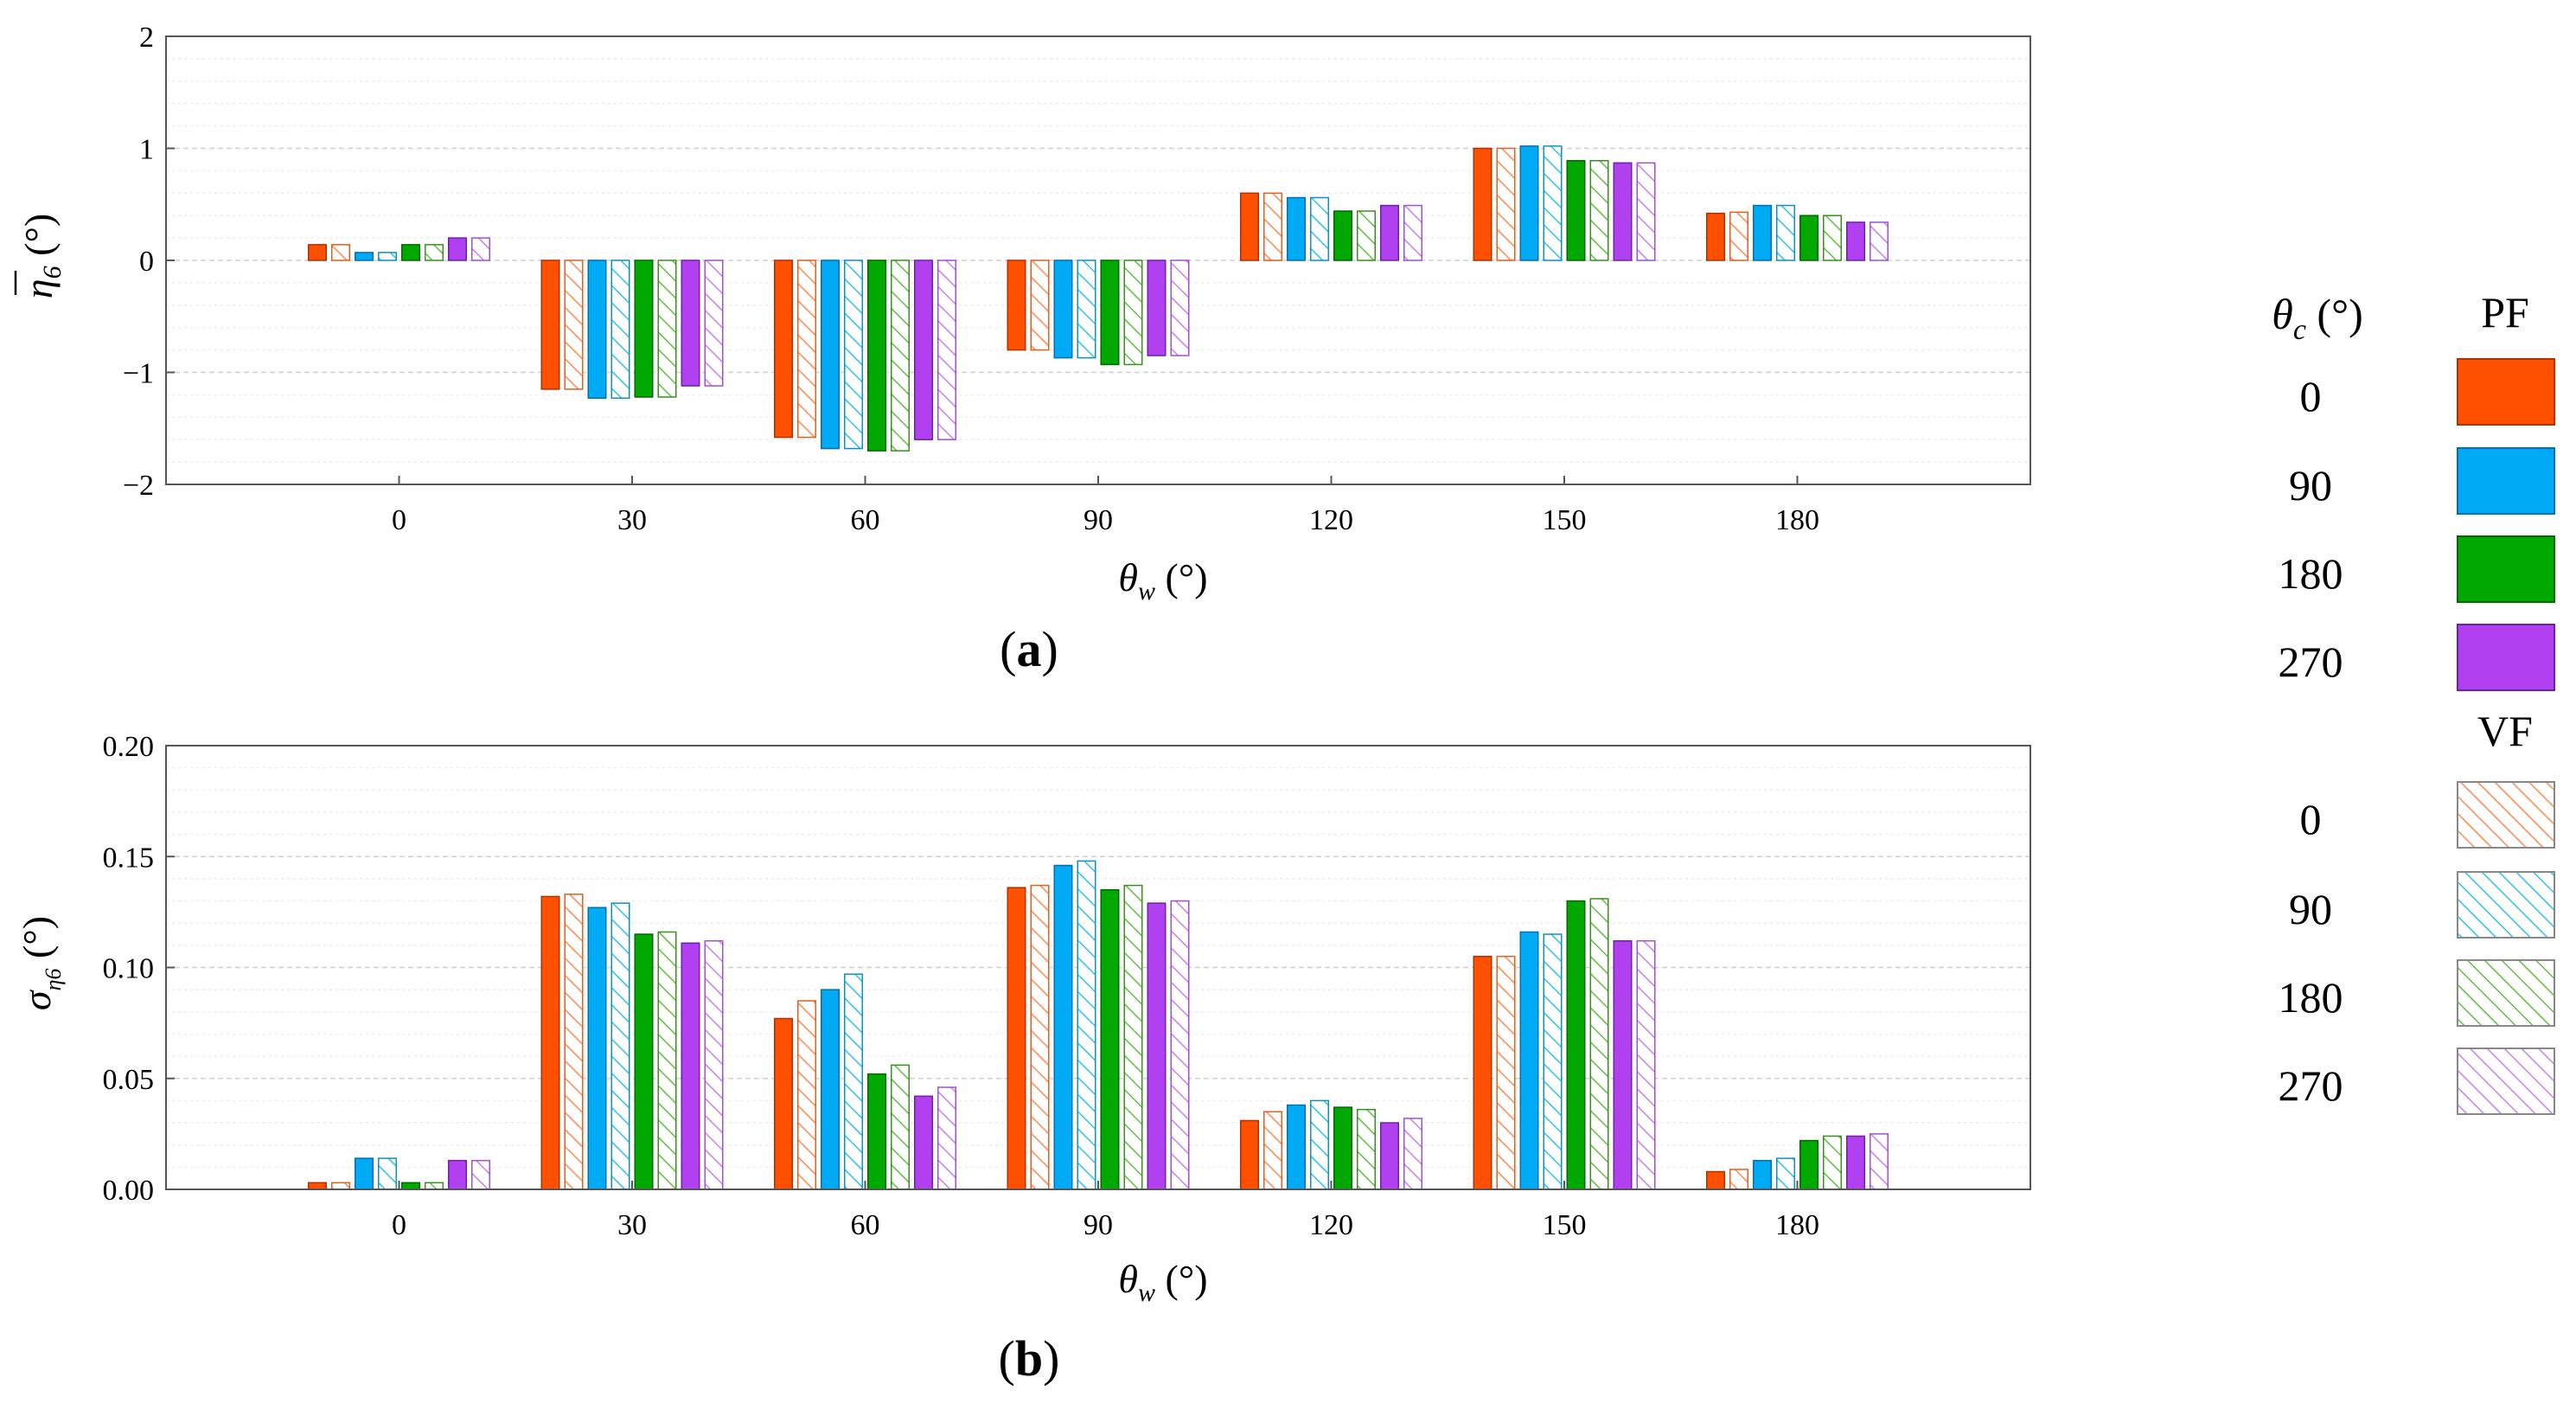 This screenshot has width=2576, height=1416. Describe the element at coordinates (2311, 998) in the screenshot. I see `legend-vf-label: 180` at that location.